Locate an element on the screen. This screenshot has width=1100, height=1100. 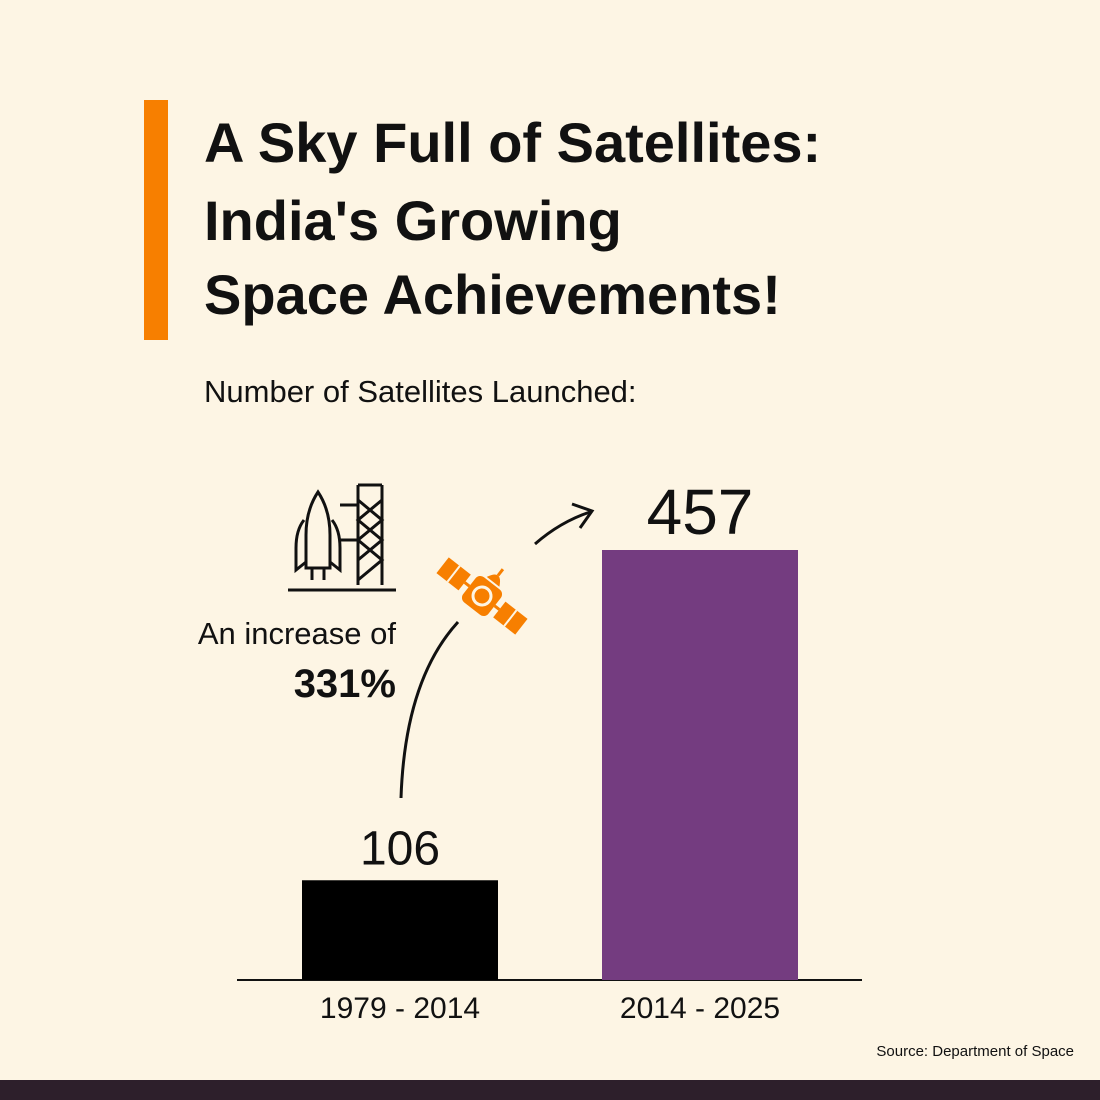
subtitle: Number of Satellites Launched: is located at coordinates (420, 391).